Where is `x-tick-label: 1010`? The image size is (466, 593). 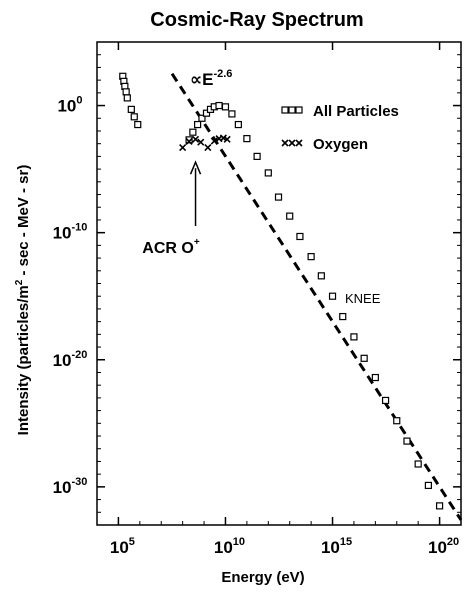 x-tick-label: 1010 is located at coordinates (229, 546).